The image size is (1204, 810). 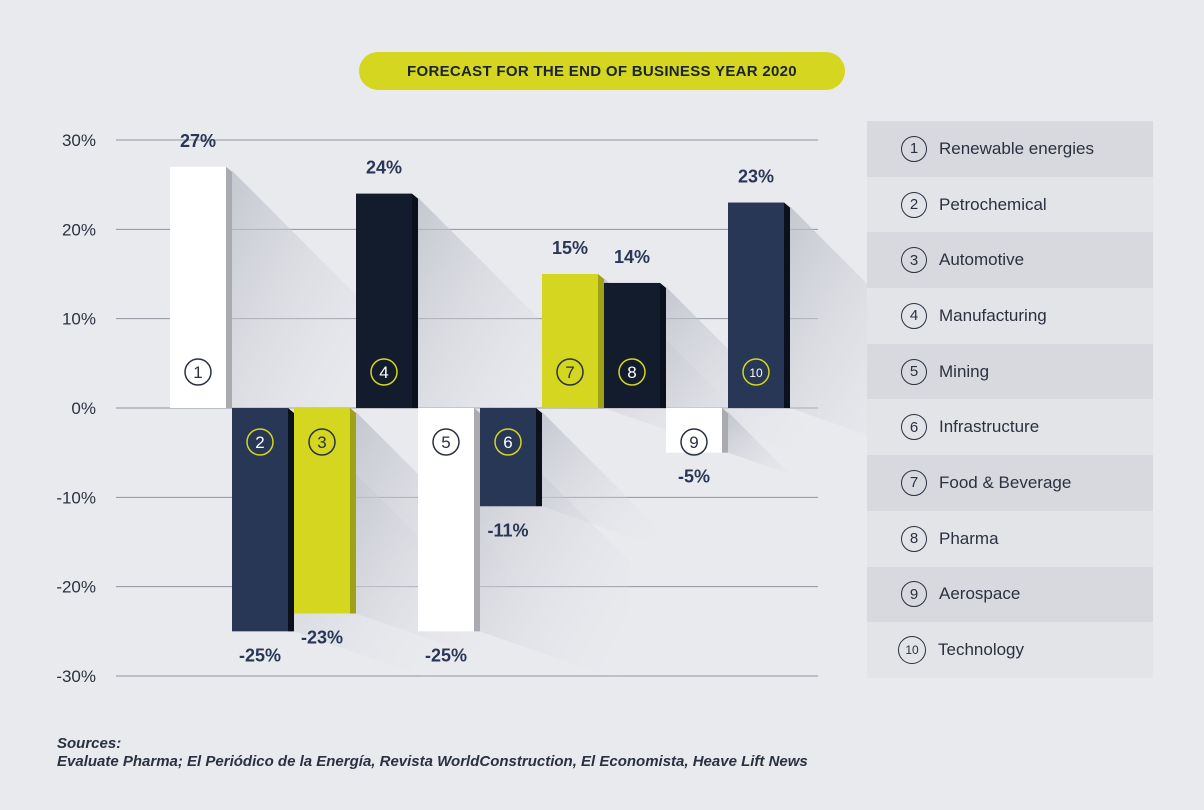 I want to click on bar-number-label: 2, so click(x=259, y=442).